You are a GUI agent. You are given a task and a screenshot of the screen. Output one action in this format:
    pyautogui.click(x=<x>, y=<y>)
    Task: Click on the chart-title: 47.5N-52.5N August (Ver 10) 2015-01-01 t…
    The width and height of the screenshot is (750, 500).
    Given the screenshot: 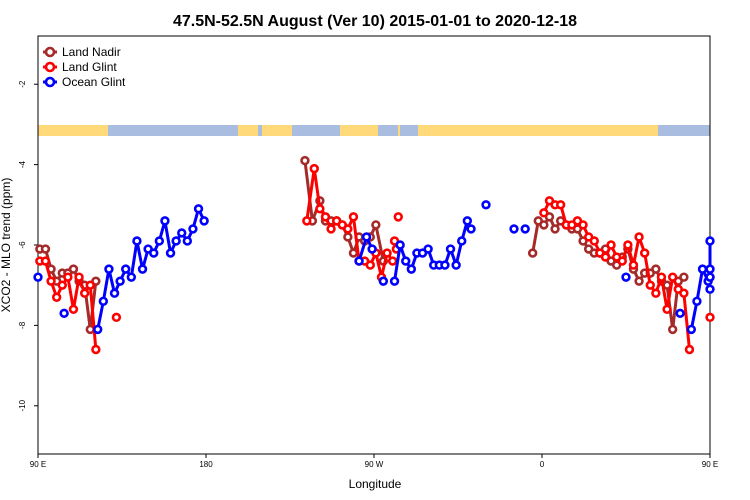 What is the action you would take?
    pyautogui.click(x=375, y=21)
    